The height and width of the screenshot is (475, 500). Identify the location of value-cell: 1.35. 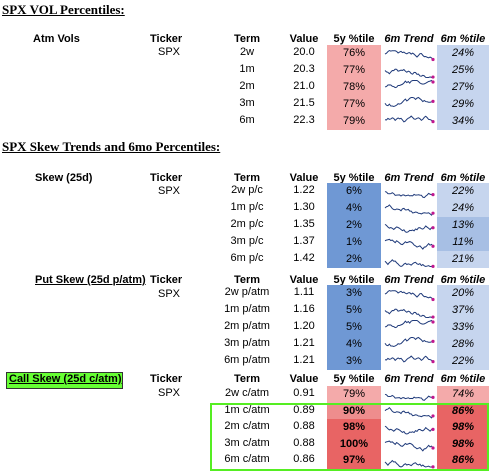
(304, 224).